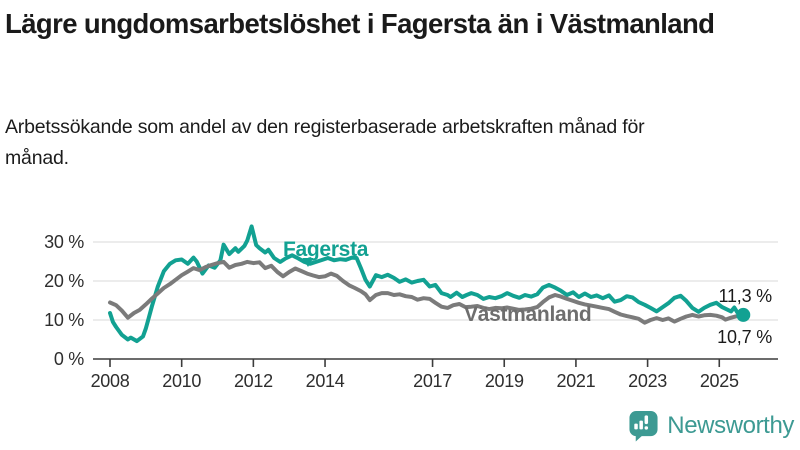 The image size is (800, 450). I want to click on newsworthy-logo-icon, so click(643, 426).